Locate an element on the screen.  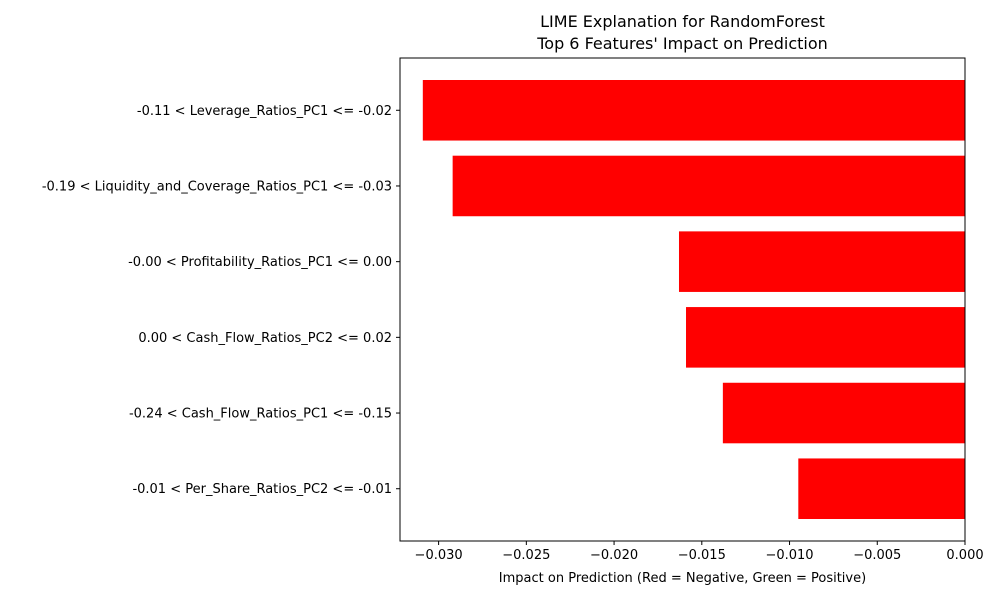
y-tick-label: 0.00 < Cash_Flow_Ratios_PC2 <= 0.02 is located at coordinates (265, 338).